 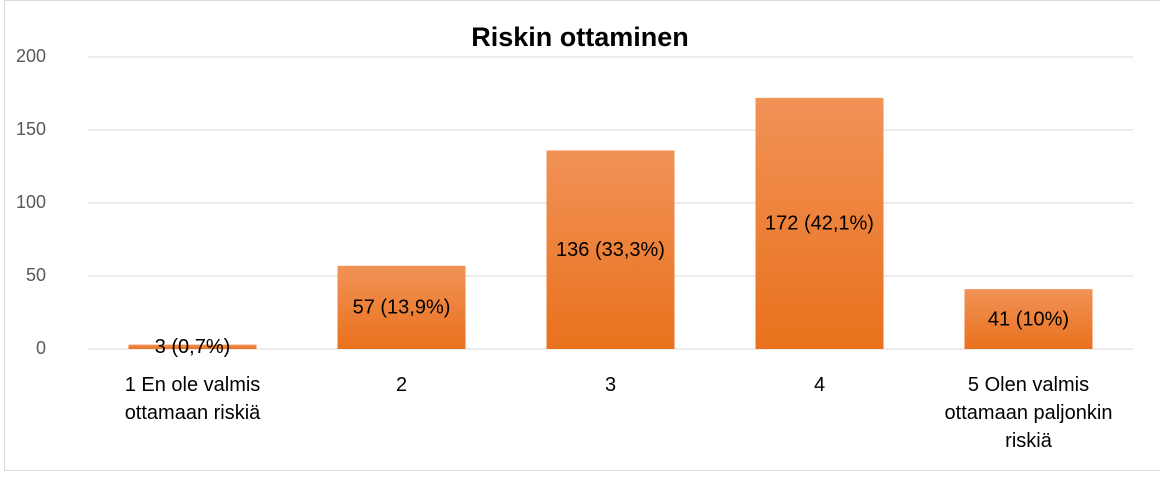 What do you see at coordinates (31, 202) in the screenshot?
I see `y-tick-label: 100` at bounding box center [31, 202].